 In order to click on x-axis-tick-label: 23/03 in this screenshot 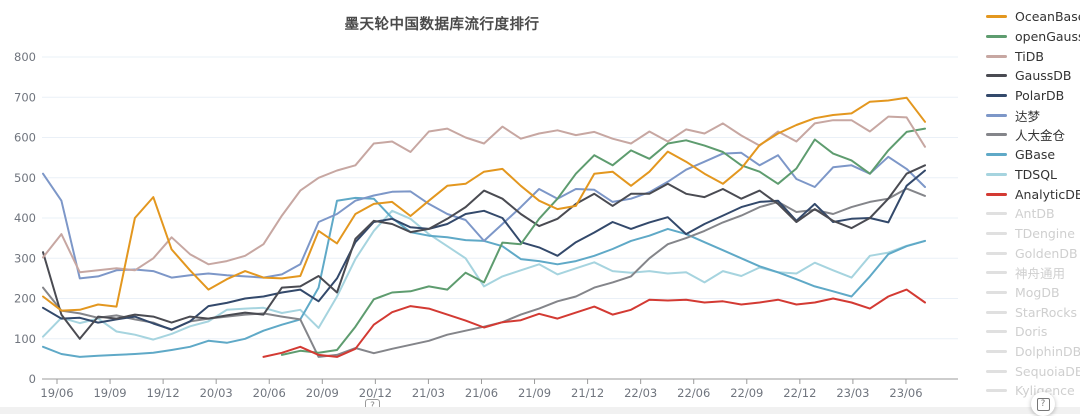, I will do `click(852, 393)`.